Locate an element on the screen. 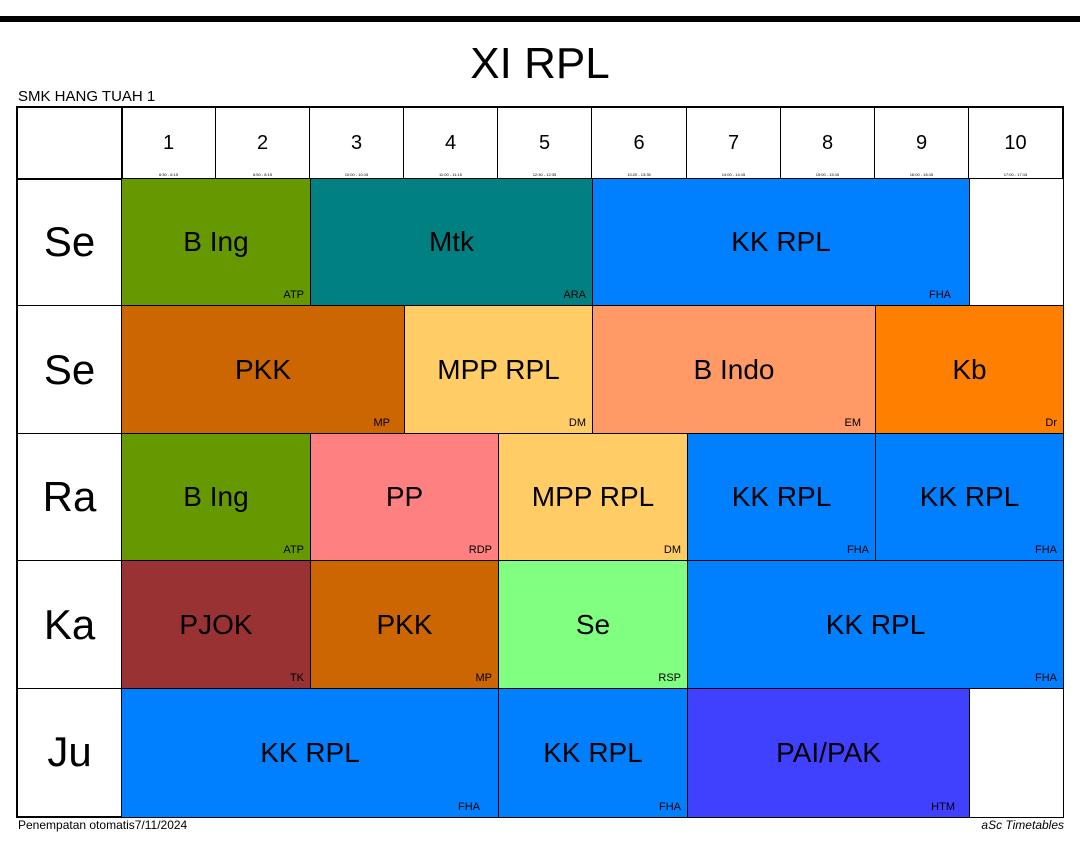 This screenshot has height=852, width=1080. day-label: Ra is located at coordinates (69, 496).